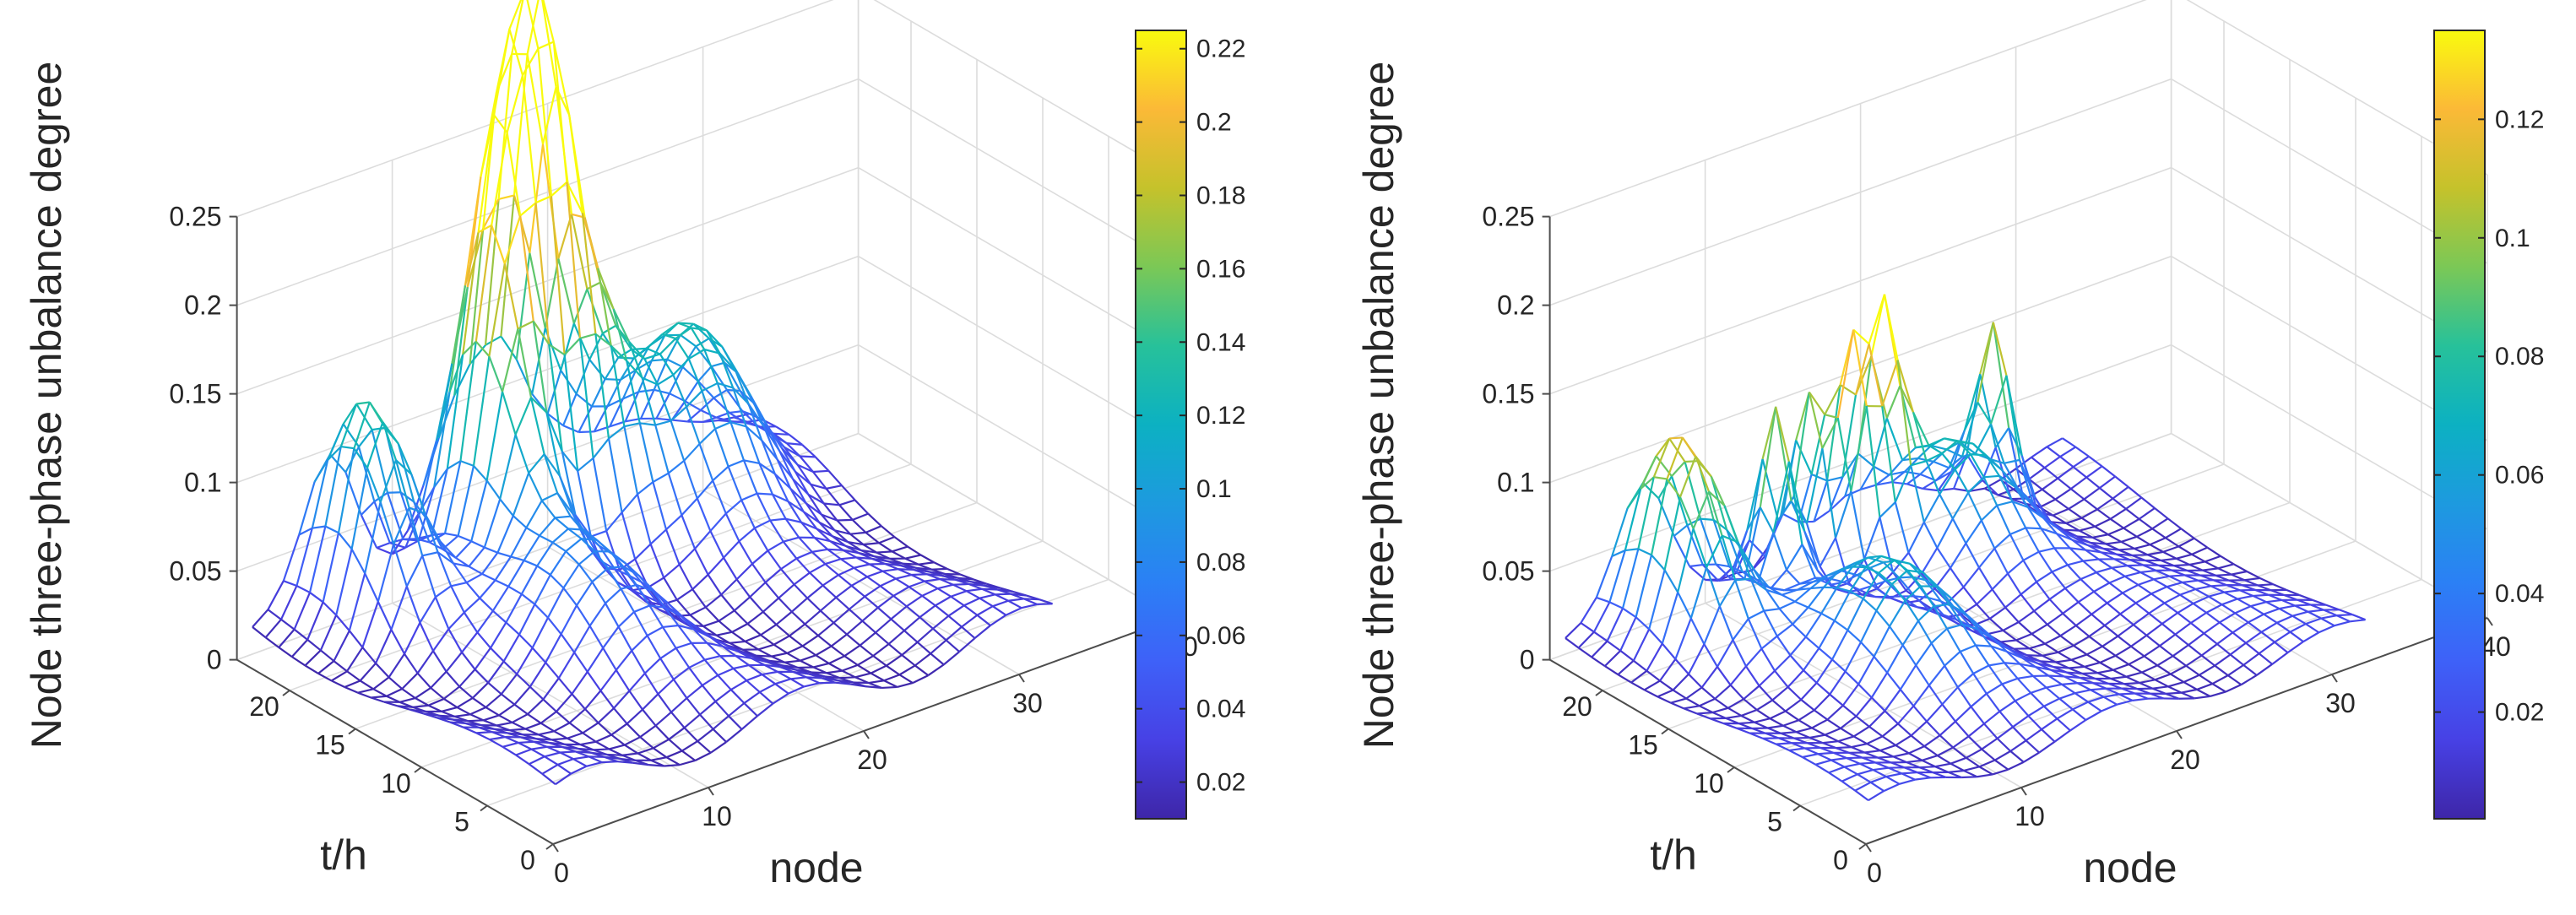  Describe the element at coordinates (286, 693) in the screenshot. I see `hour-tick-mark` at that location.